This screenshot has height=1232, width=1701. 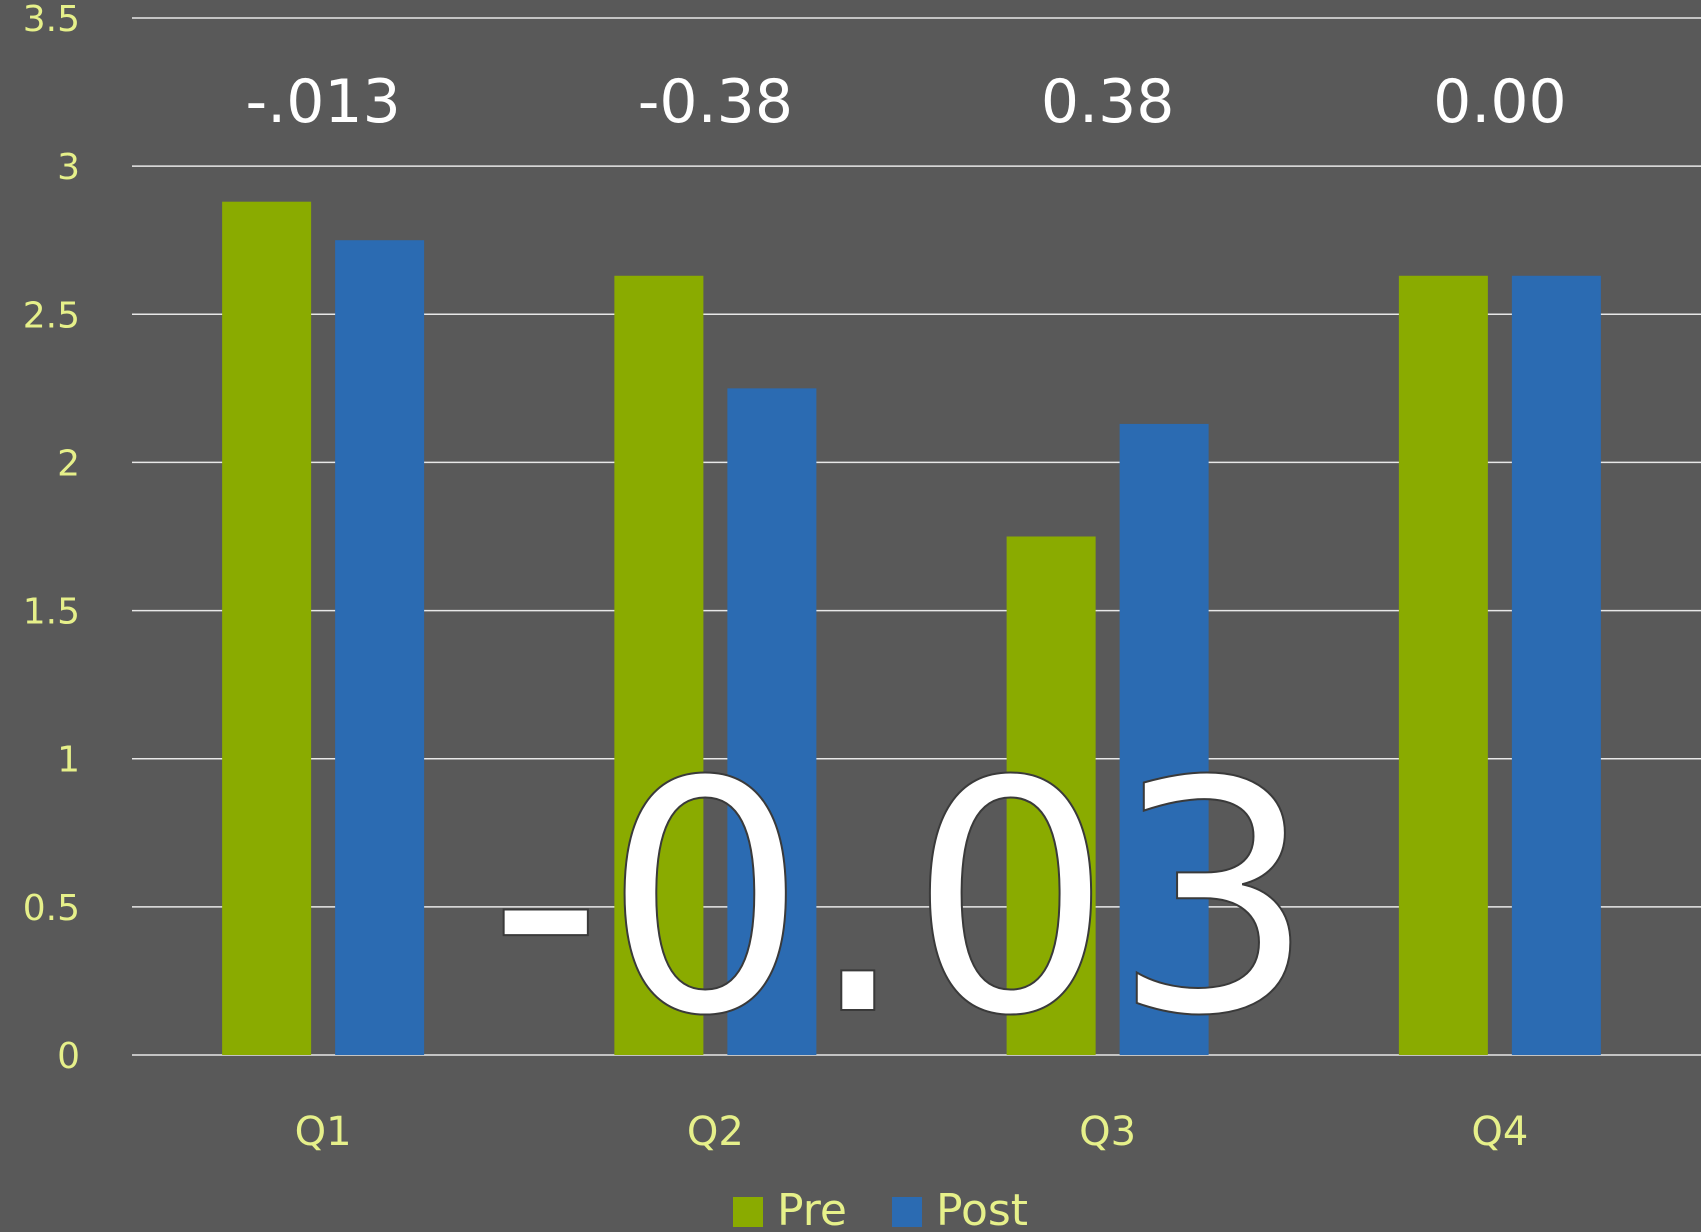 I want to click on x-tick-label: Q1, so click(x=323, y=1132).